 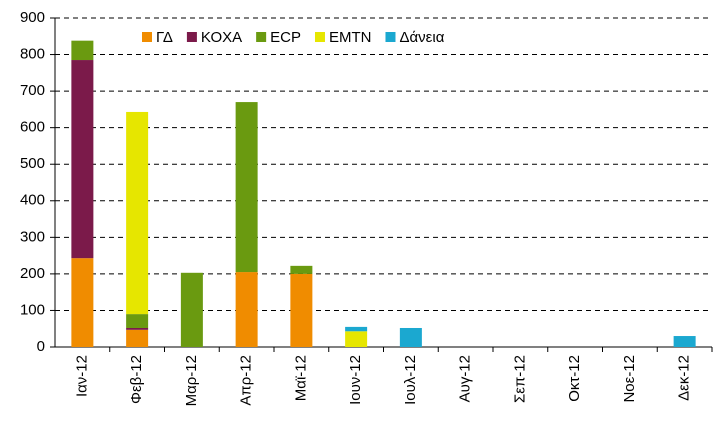 I want to click on x-tick-label: Οκτ-12, so click(x=574, y=378).